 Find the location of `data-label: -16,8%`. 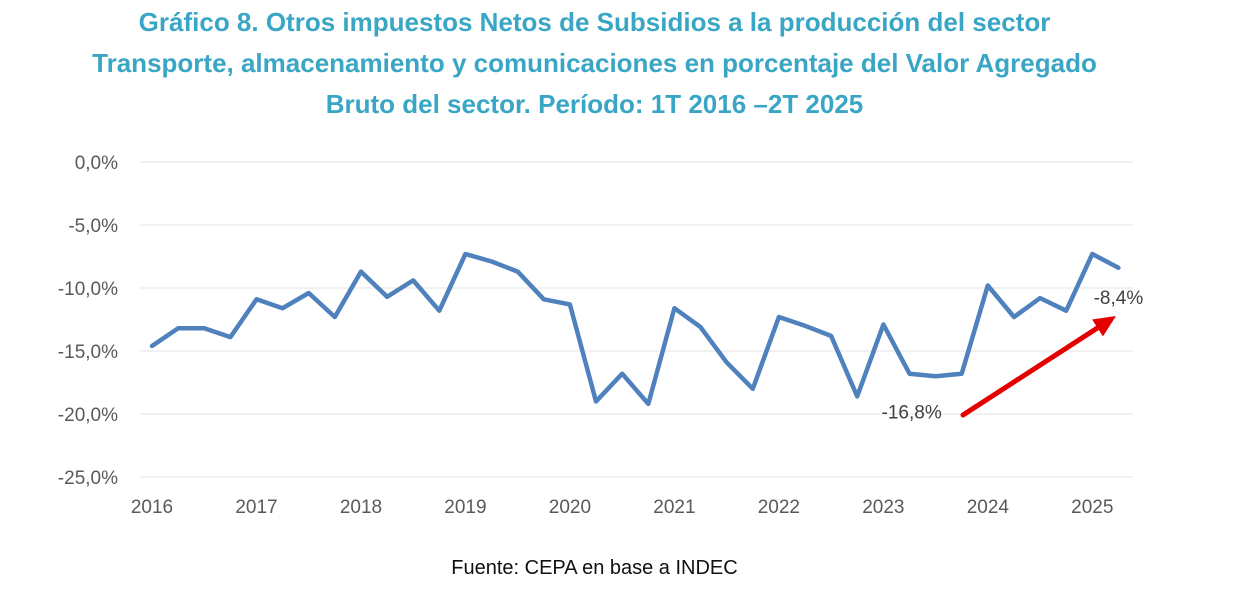

data-label: -16,8% is located at coordinates (912, 413).